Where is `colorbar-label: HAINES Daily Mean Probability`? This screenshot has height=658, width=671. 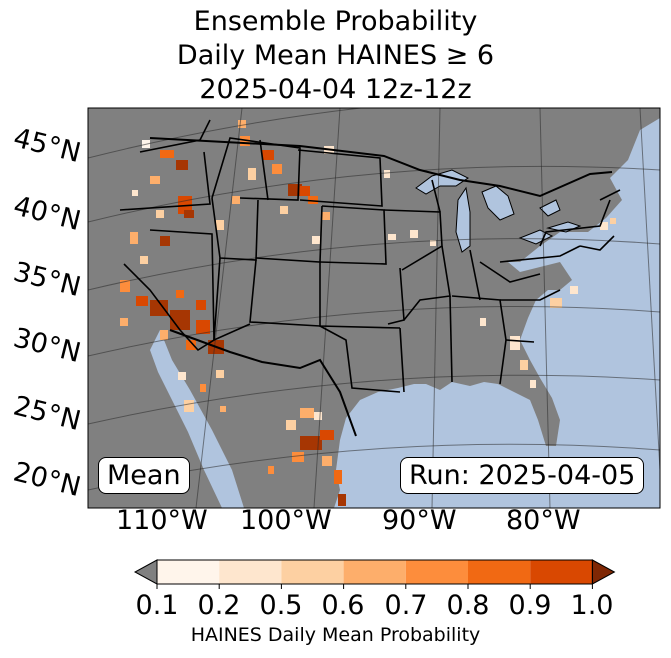
colorbar-label: HAINES Daily Mean Probability is located at coordinates (335, 635).